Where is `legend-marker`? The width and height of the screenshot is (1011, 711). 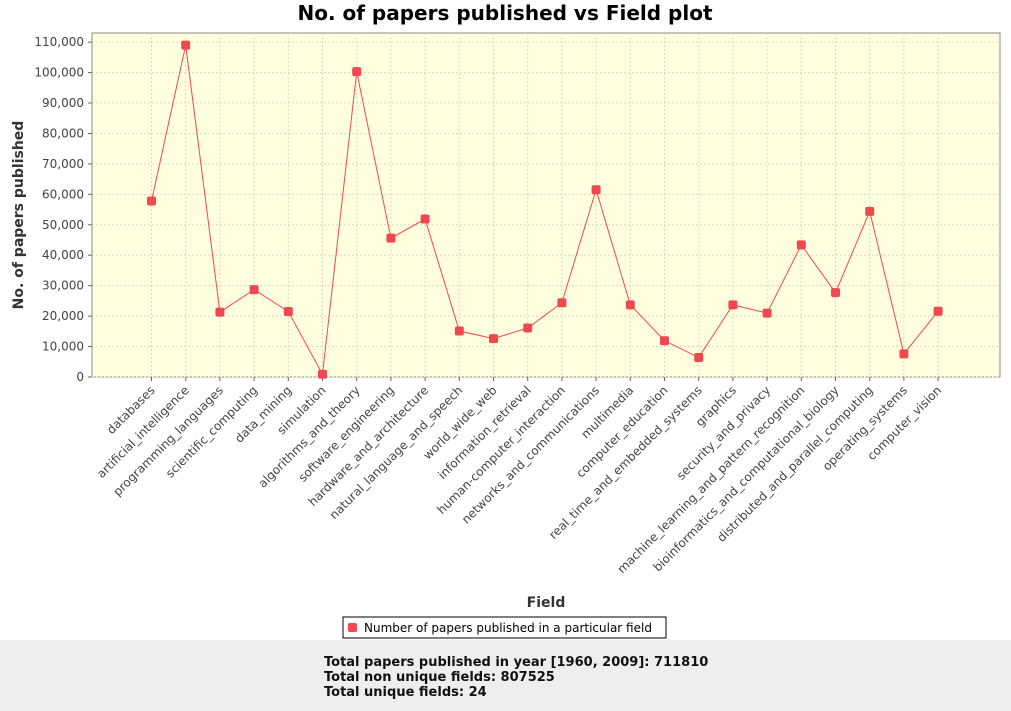 legend-marker is located at coordinates (352, 627).